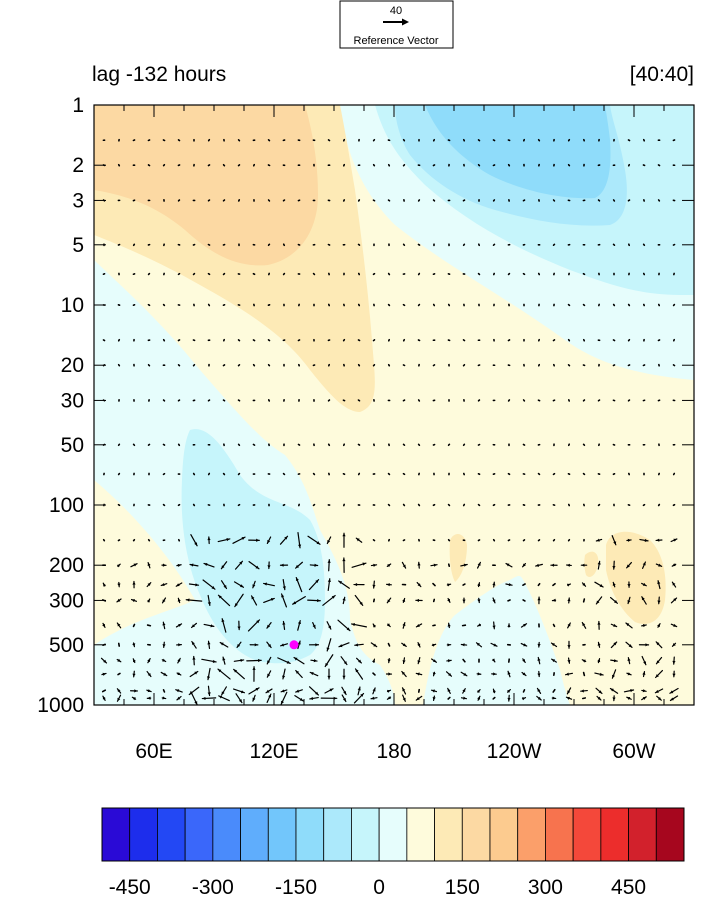 The image size is (710, 898). Describe the element at coordinates (153, 751) in the screenshot. I see `x-tick-label: 60E` at that location.